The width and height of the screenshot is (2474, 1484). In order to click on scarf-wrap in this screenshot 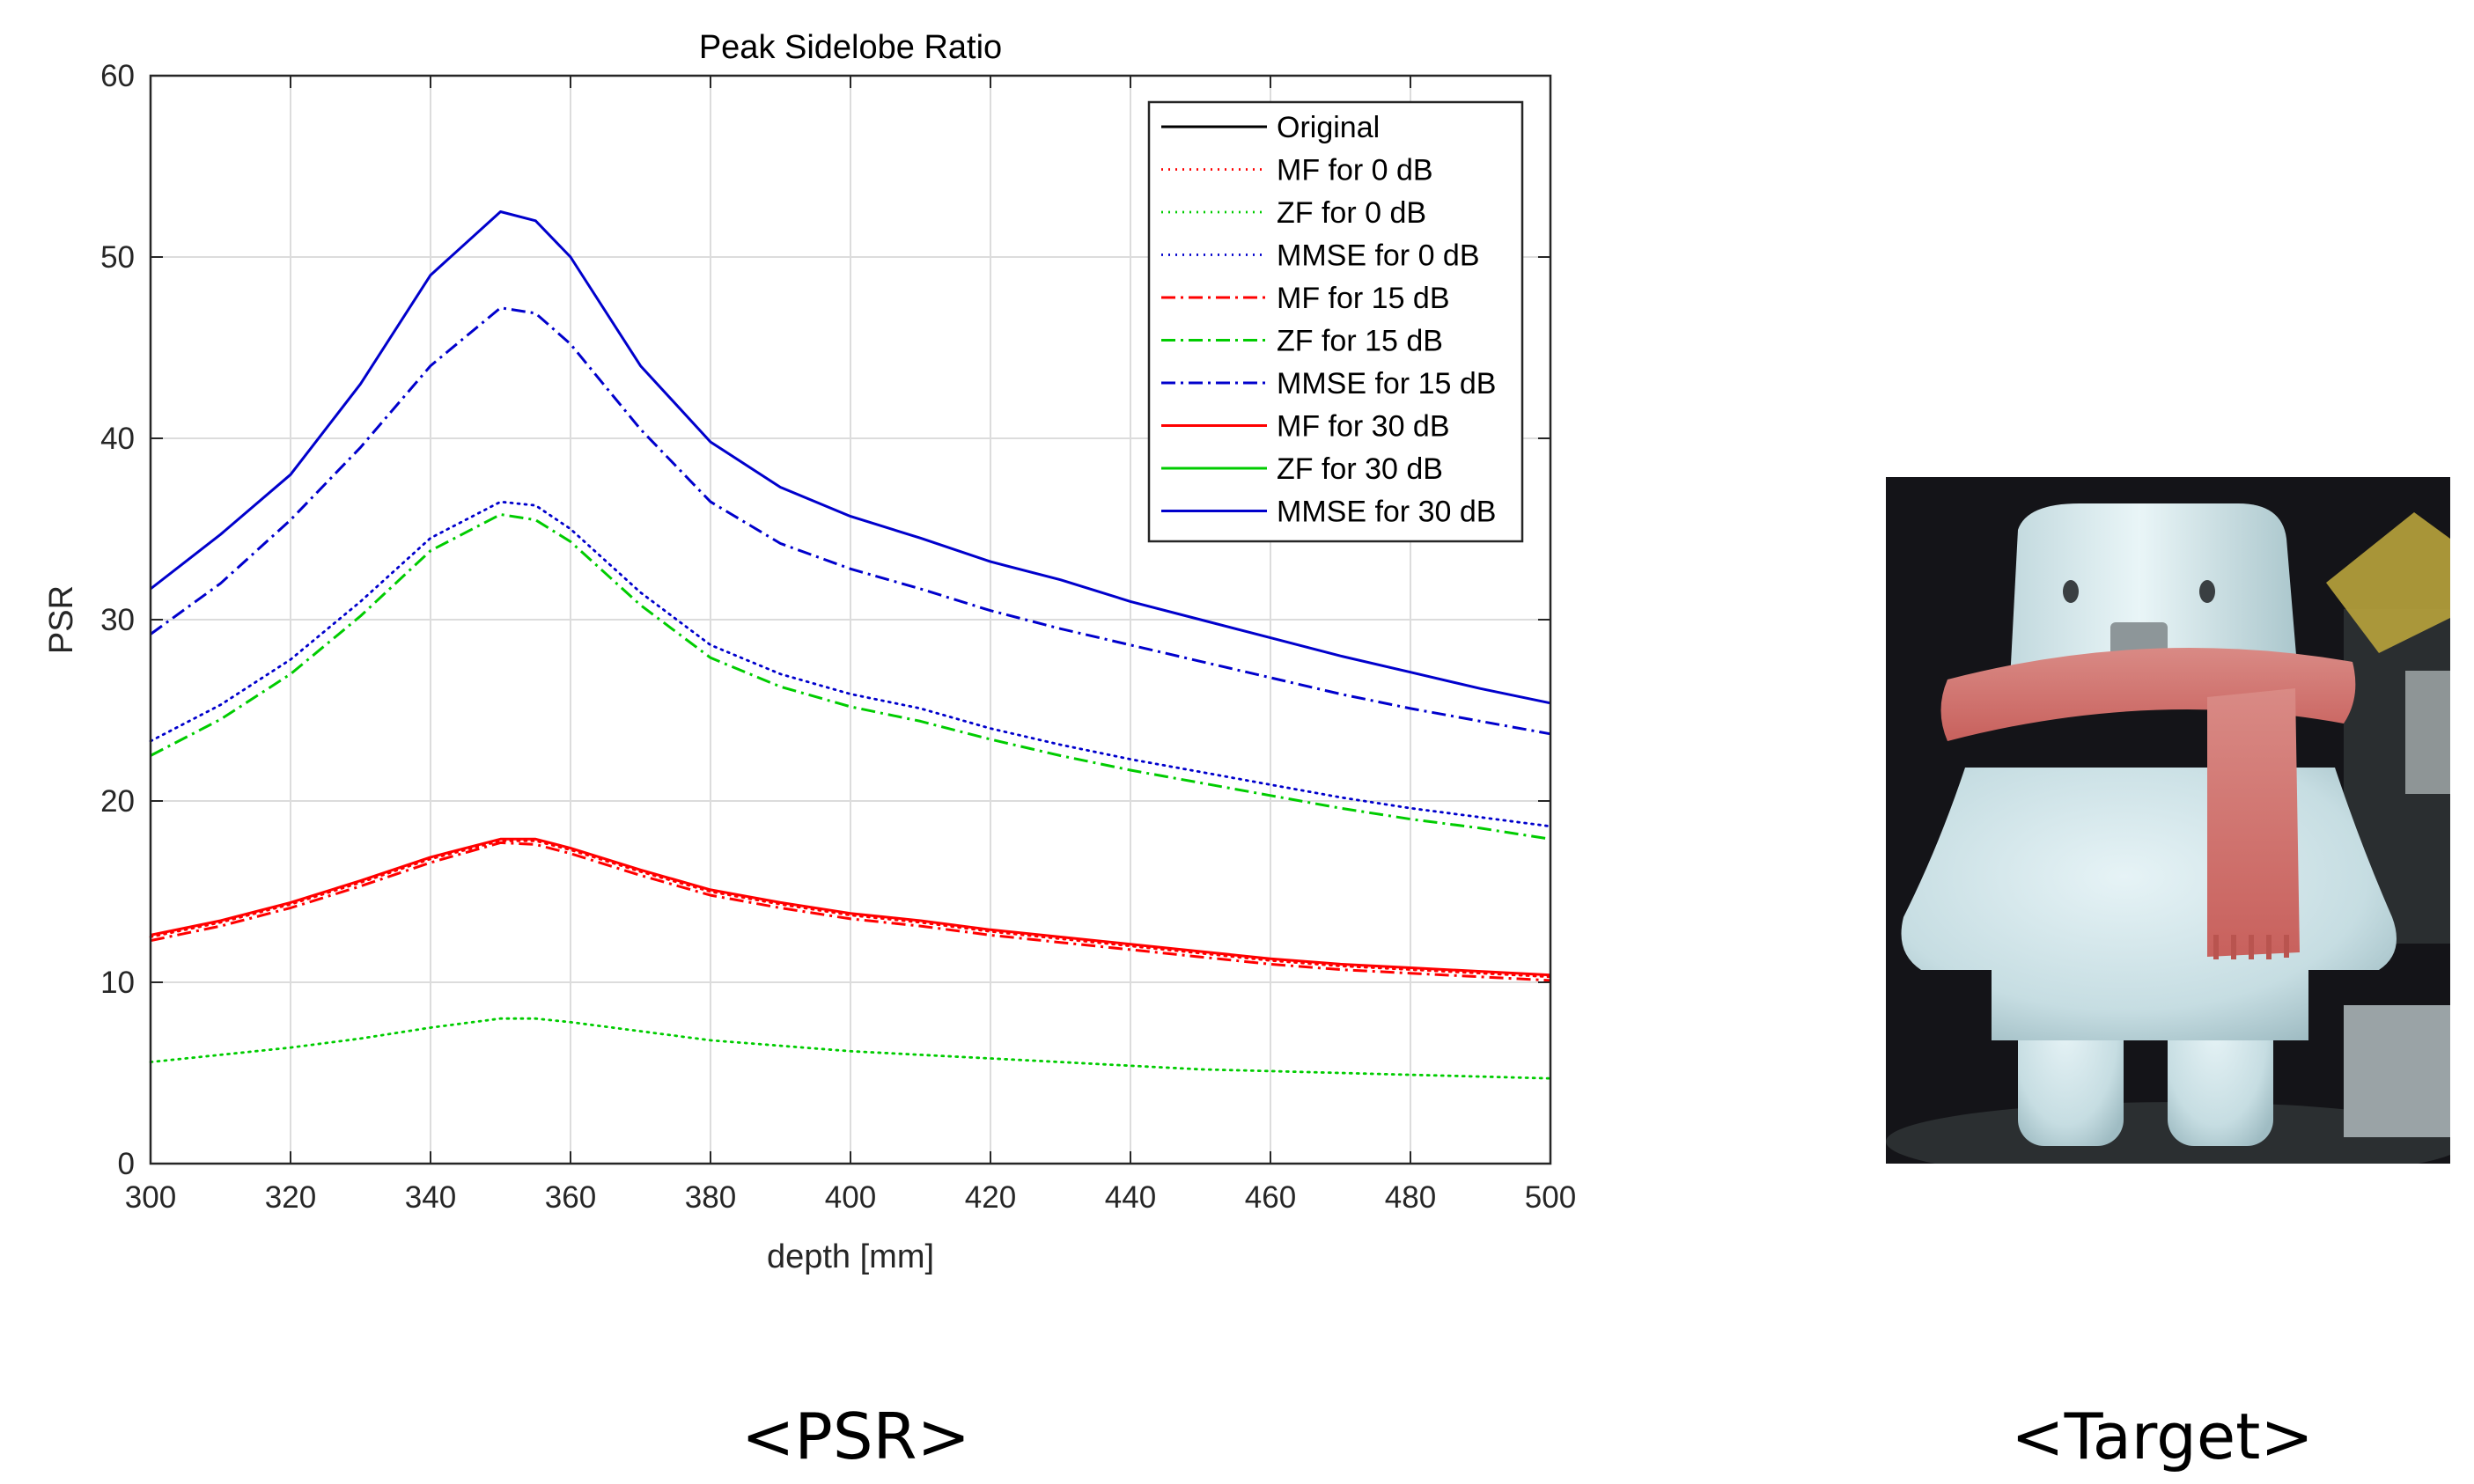, I will do `click(2148, 694)`.